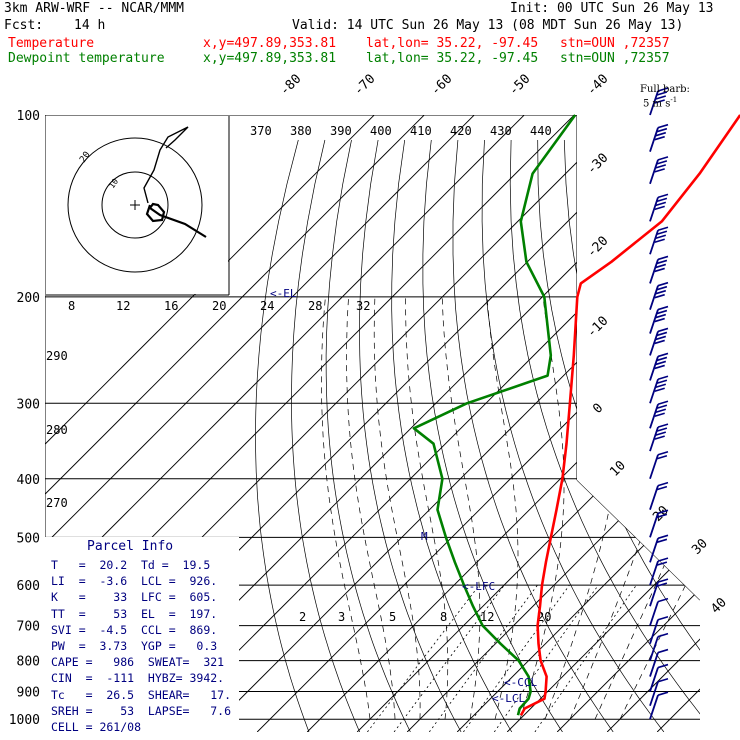 This screenshot has height=740, width=740. What do you see at coordinates (28, 116) in the screenshot?
I see `pressure-tick-label: 100` at bounding box center [28, 116].